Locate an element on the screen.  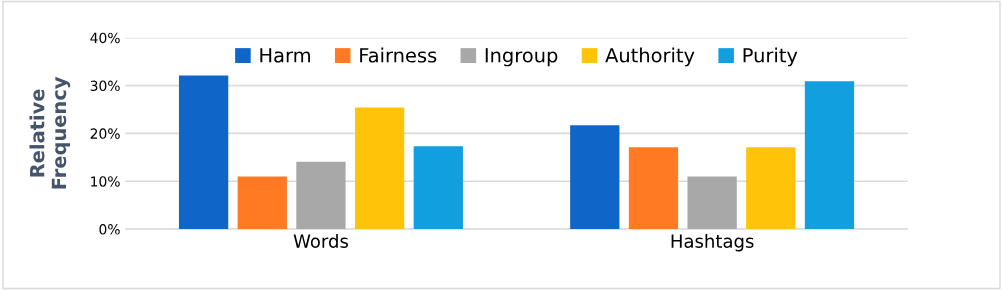
x-tick-label: Words is located at coordinates (320, 240).